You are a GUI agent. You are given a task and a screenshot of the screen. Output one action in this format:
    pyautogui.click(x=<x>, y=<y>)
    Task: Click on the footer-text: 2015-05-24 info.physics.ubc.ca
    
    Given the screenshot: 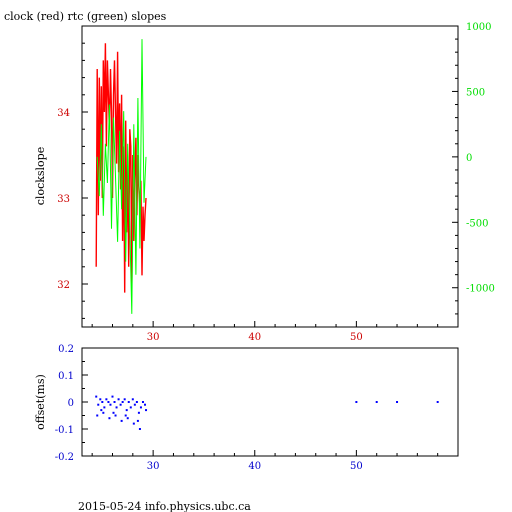 What is the action you would take?
    pyautogui.click(x=164, y=506)
    